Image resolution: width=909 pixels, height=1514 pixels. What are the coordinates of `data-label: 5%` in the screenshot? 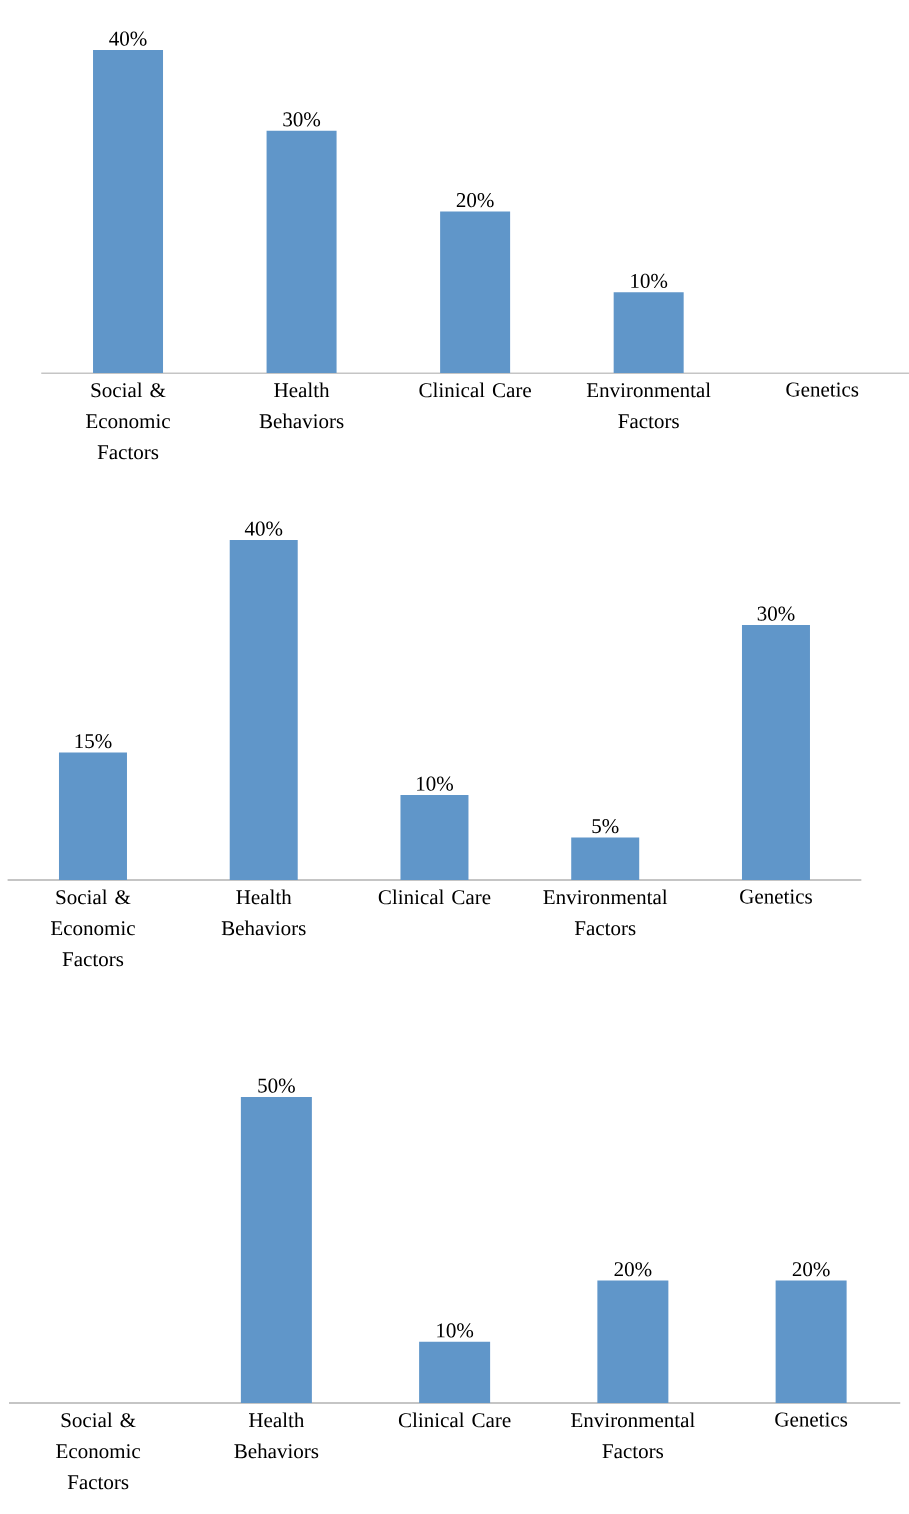 It's located at (605, 826).